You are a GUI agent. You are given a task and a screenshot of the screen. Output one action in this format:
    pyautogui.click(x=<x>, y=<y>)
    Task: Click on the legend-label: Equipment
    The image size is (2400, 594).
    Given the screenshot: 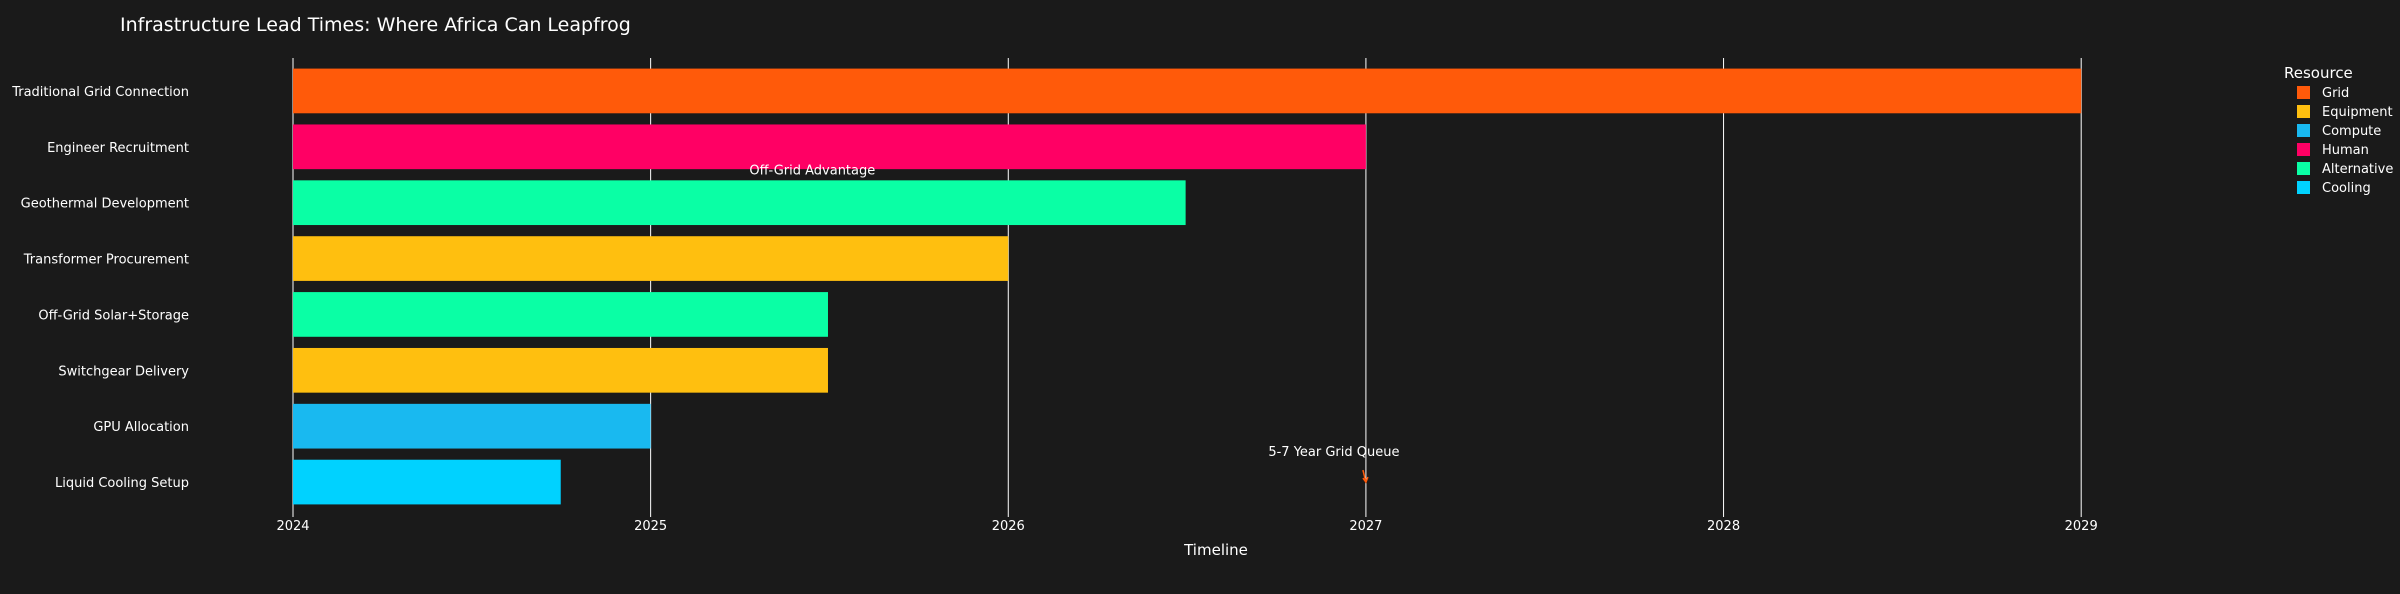 What is the action you would take?
    pyautogui.click(x=2357, y=112)
    